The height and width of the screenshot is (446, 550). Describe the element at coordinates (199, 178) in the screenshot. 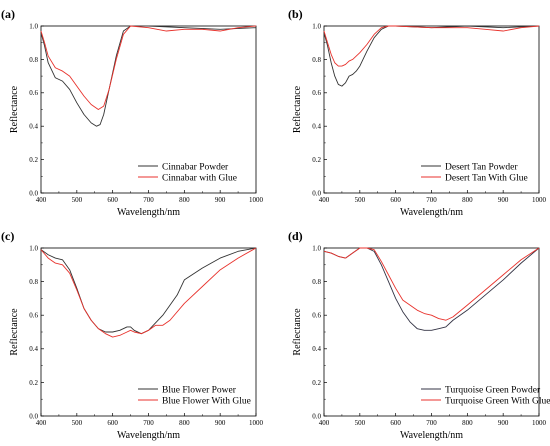

I see `legend-label: Cinnabar with Glue` at that location.